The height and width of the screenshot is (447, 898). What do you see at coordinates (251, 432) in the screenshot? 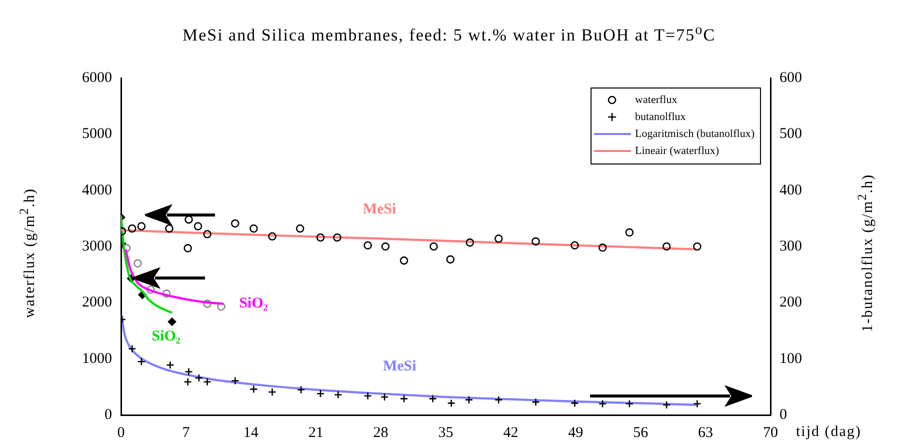
I see `x-tick-label: 14` at bounding box center [251, 432].